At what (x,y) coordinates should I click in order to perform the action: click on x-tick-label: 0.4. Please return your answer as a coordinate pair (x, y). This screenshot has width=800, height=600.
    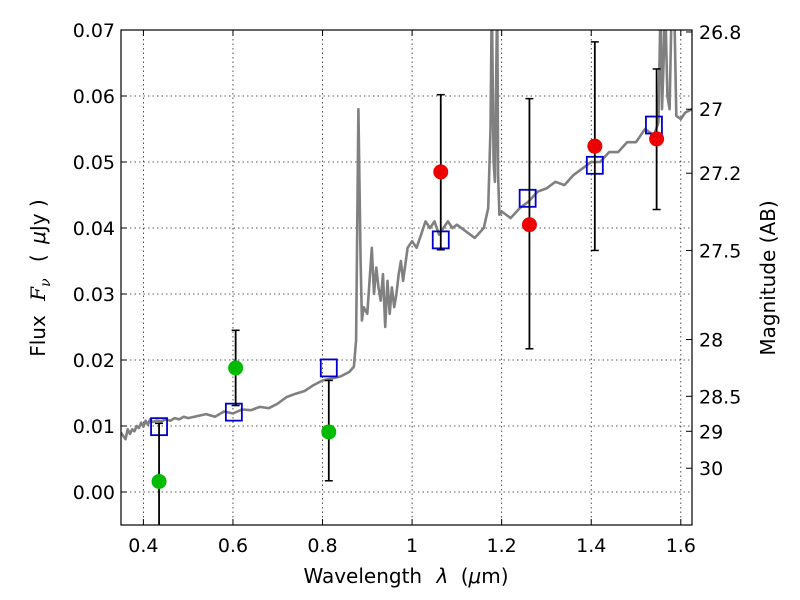
    Looking at the image, I should click on (143, 546).